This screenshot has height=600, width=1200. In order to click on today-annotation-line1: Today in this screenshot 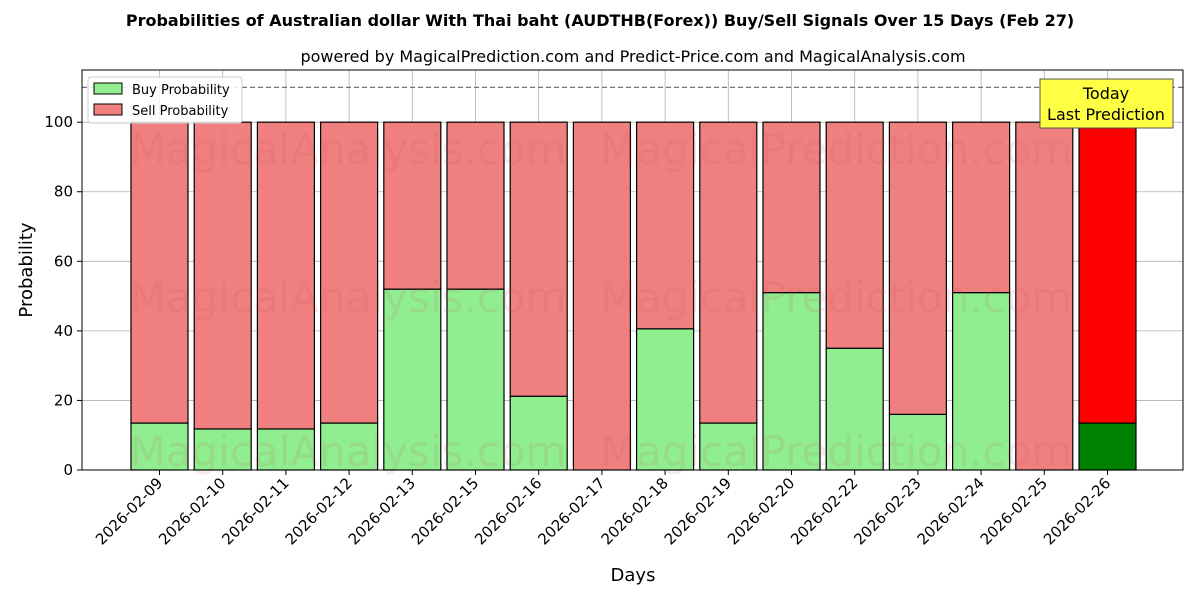, I will do `click(1105, 93)`.